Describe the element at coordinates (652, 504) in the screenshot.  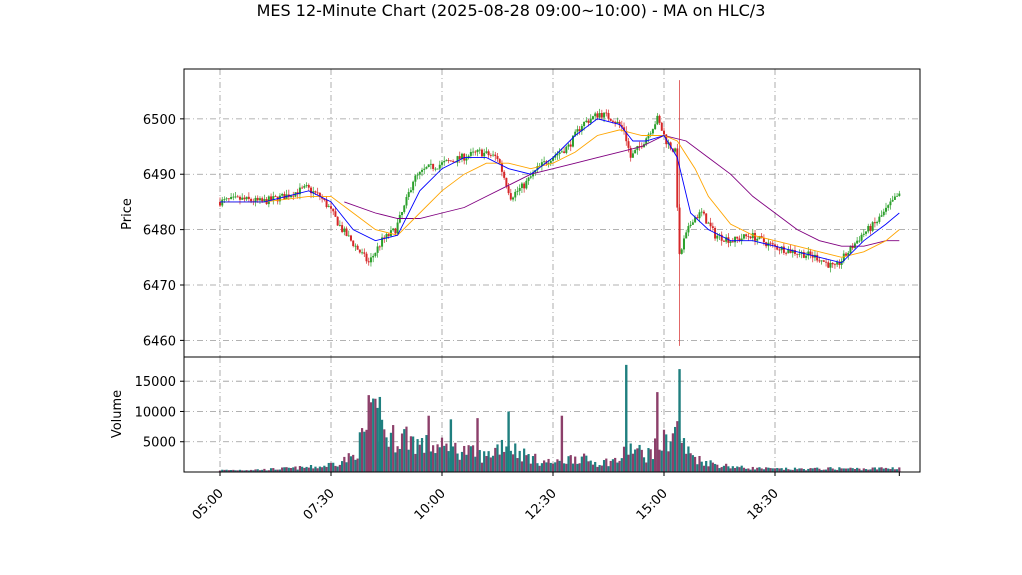
I see `x-tick-label: 15:00` at that location.